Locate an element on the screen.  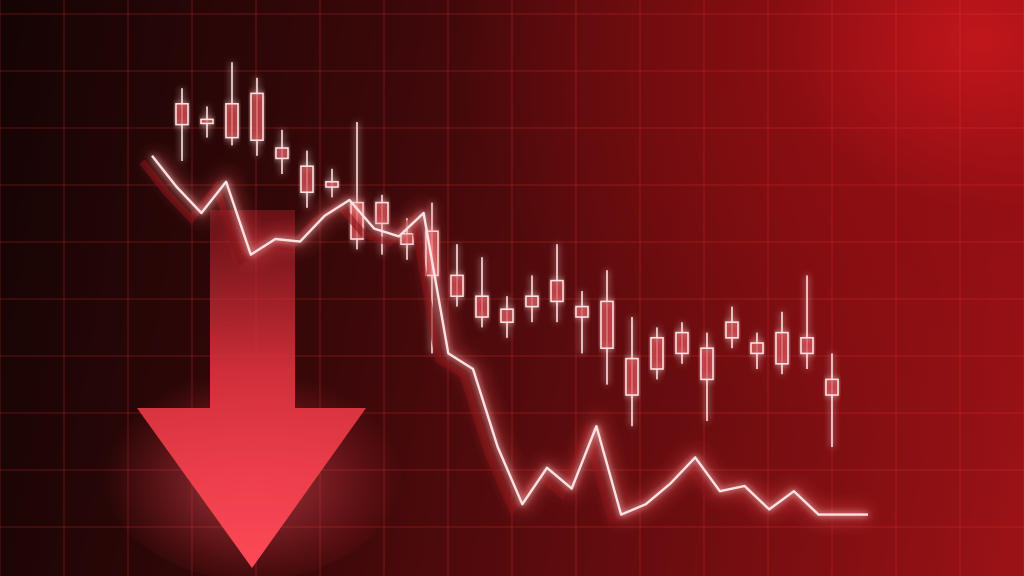
down-arrow-icon is located at coordinates (251, 389).